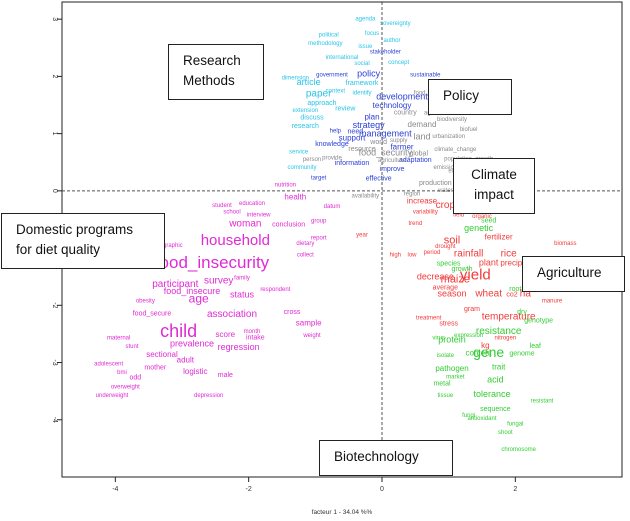 The image size is (630, 521). I want to click on cluster-label-line: Agriculture, so click(569, 272).